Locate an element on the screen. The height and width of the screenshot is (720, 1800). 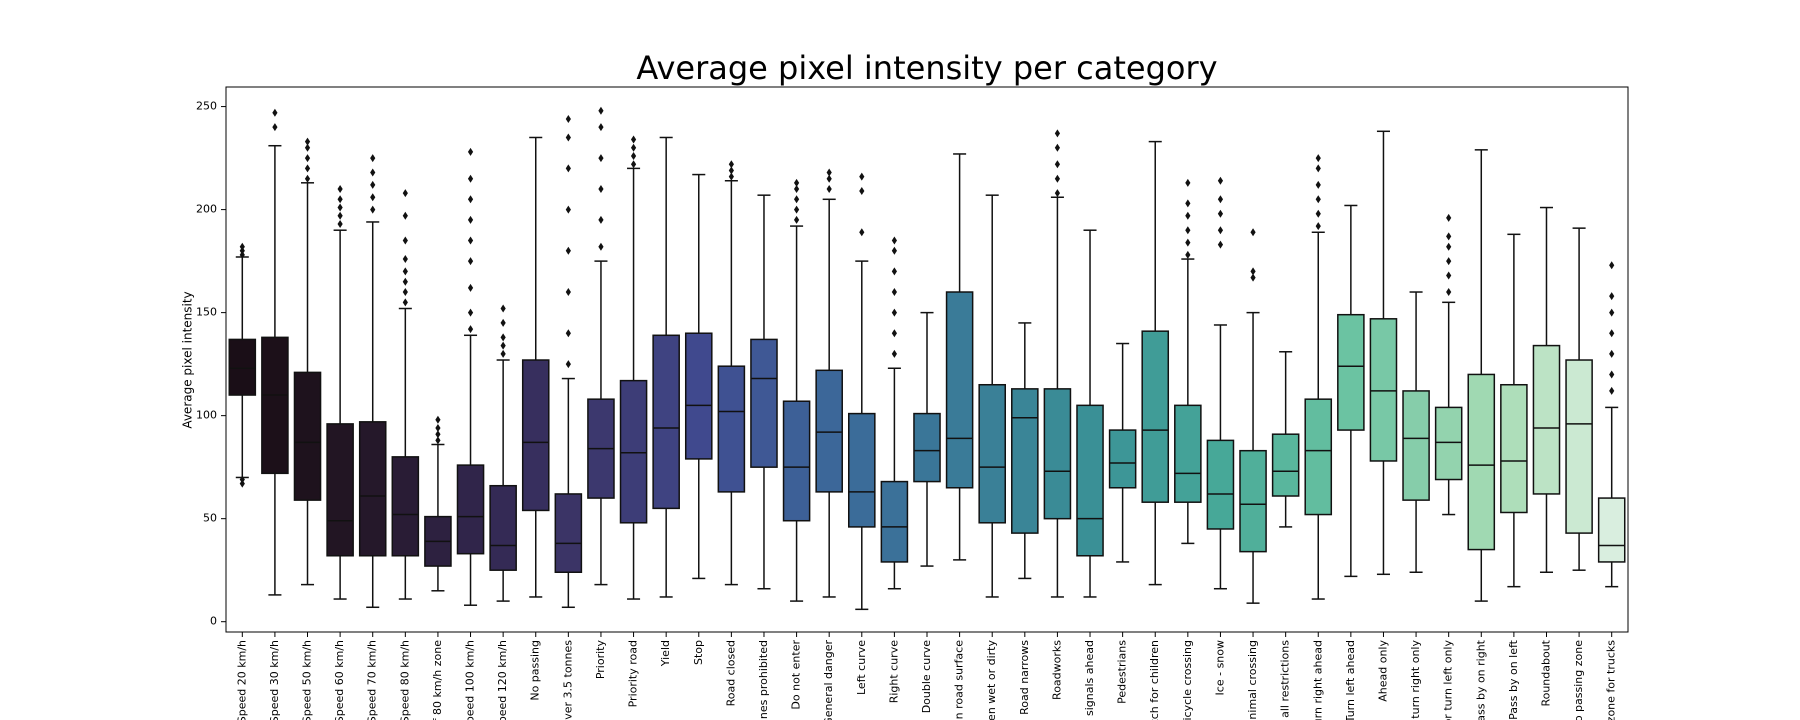
y-tick-label: 150 is located at coordinates (206, 312).